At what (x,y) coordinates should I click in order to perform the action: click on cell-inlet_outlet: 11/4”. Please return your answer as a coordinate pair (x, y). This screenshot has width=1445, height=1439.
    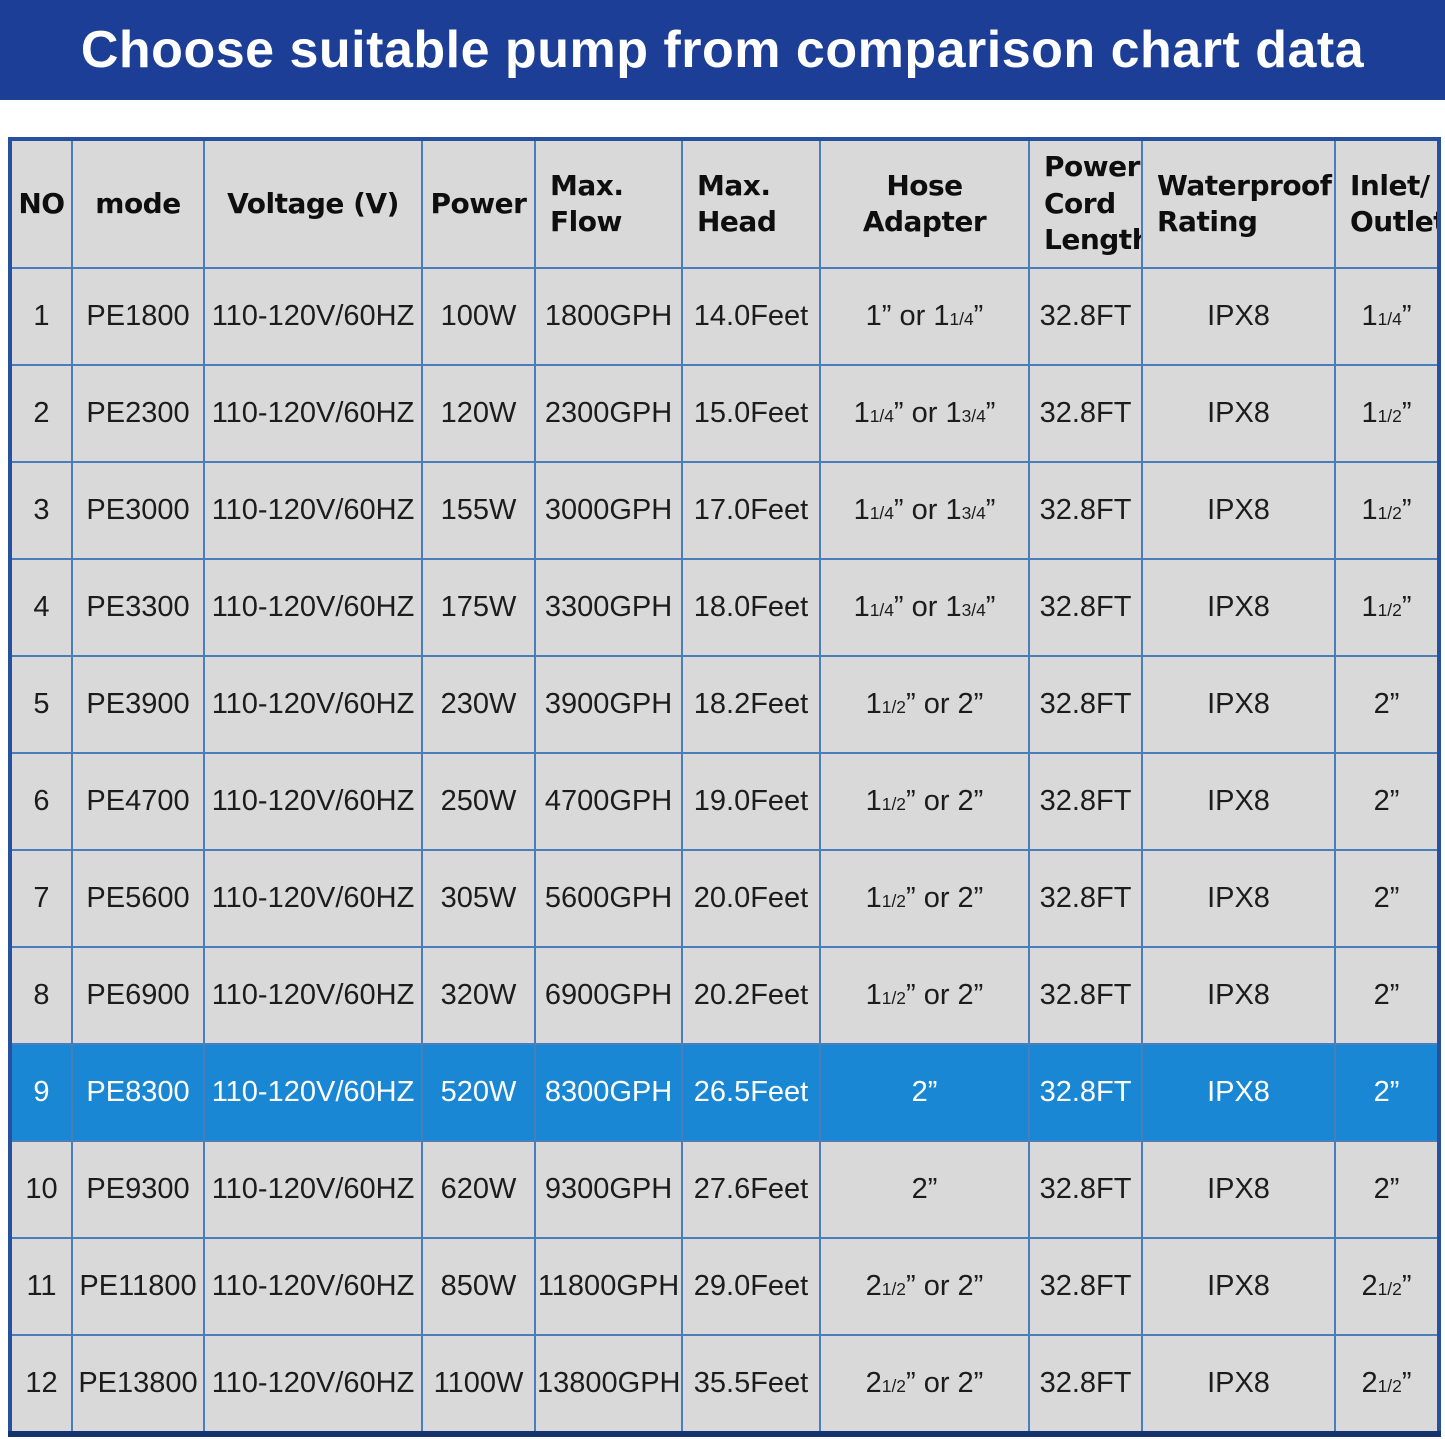
    Looking at the image, I should click on (1387, 316).